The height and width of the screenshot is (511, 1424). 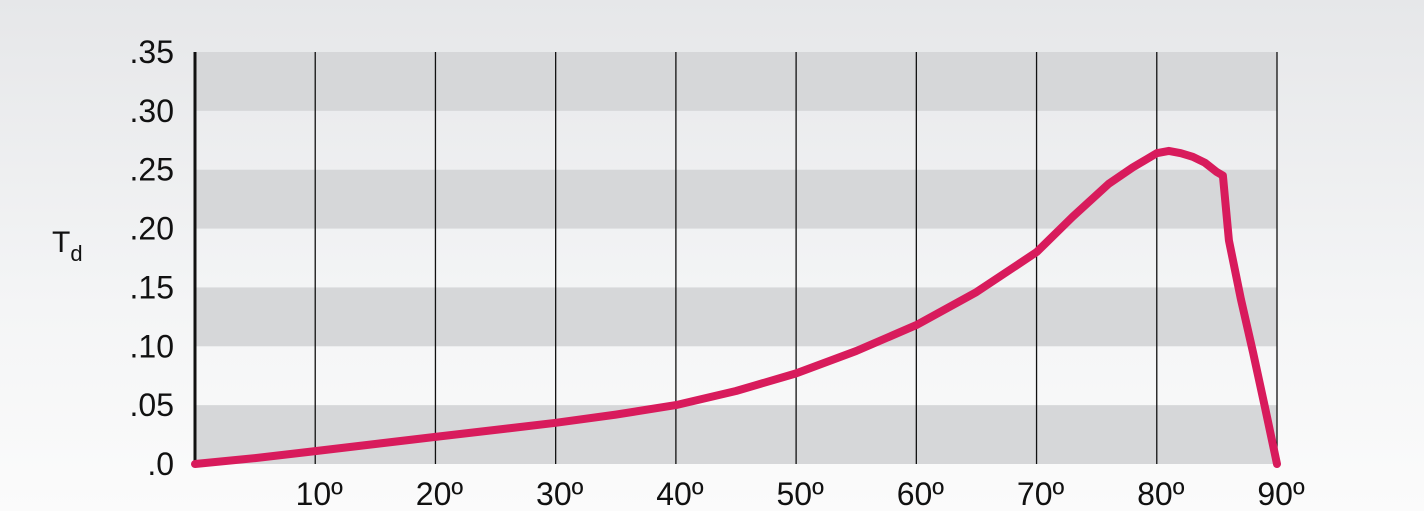 I want to click on y-axis-label: Td, so click(x=67, y=246).